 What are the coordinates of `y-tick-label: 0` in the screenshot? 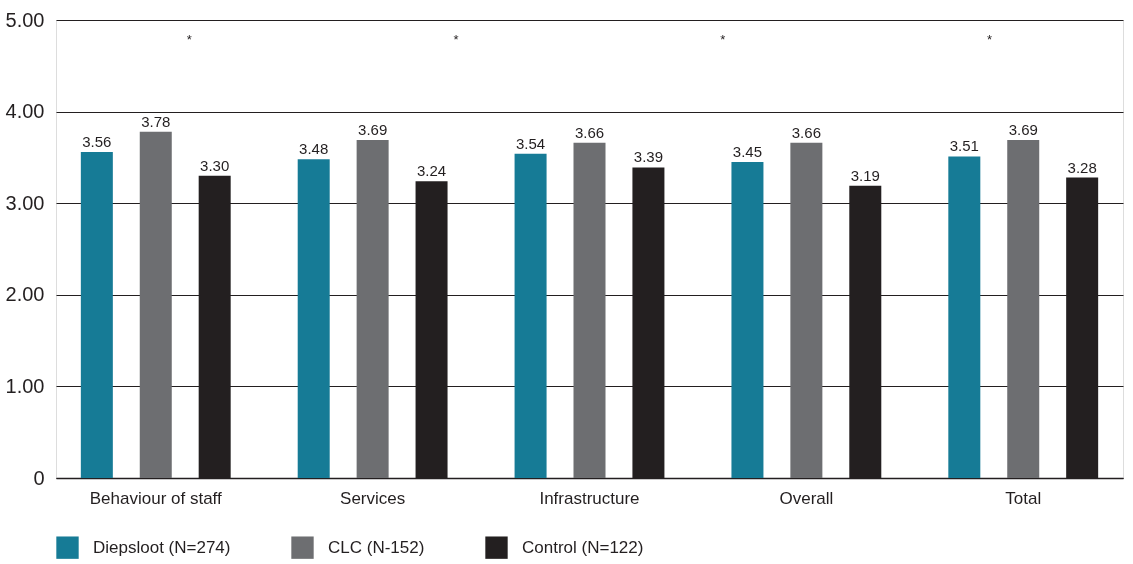 It's located at (39, 477).